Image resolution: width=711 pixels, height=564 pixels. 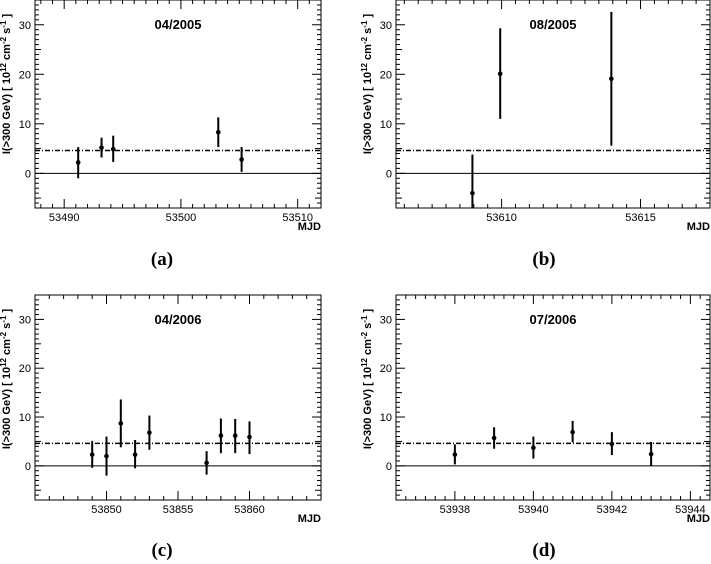 I want to click on panel-title: 04/2005, so click(x=178, y=24).